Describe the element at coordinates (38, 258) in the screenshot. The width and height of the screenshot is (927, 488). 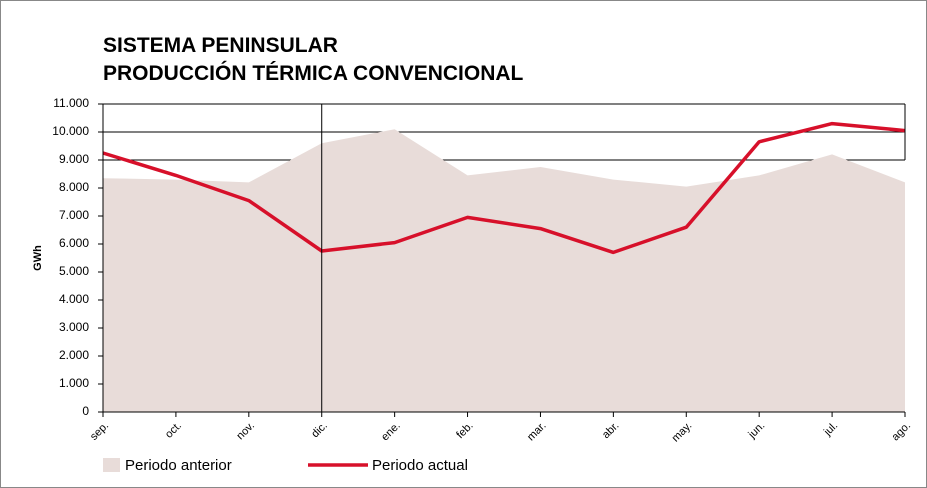
I see `y-axis-label: GWh` at that location.